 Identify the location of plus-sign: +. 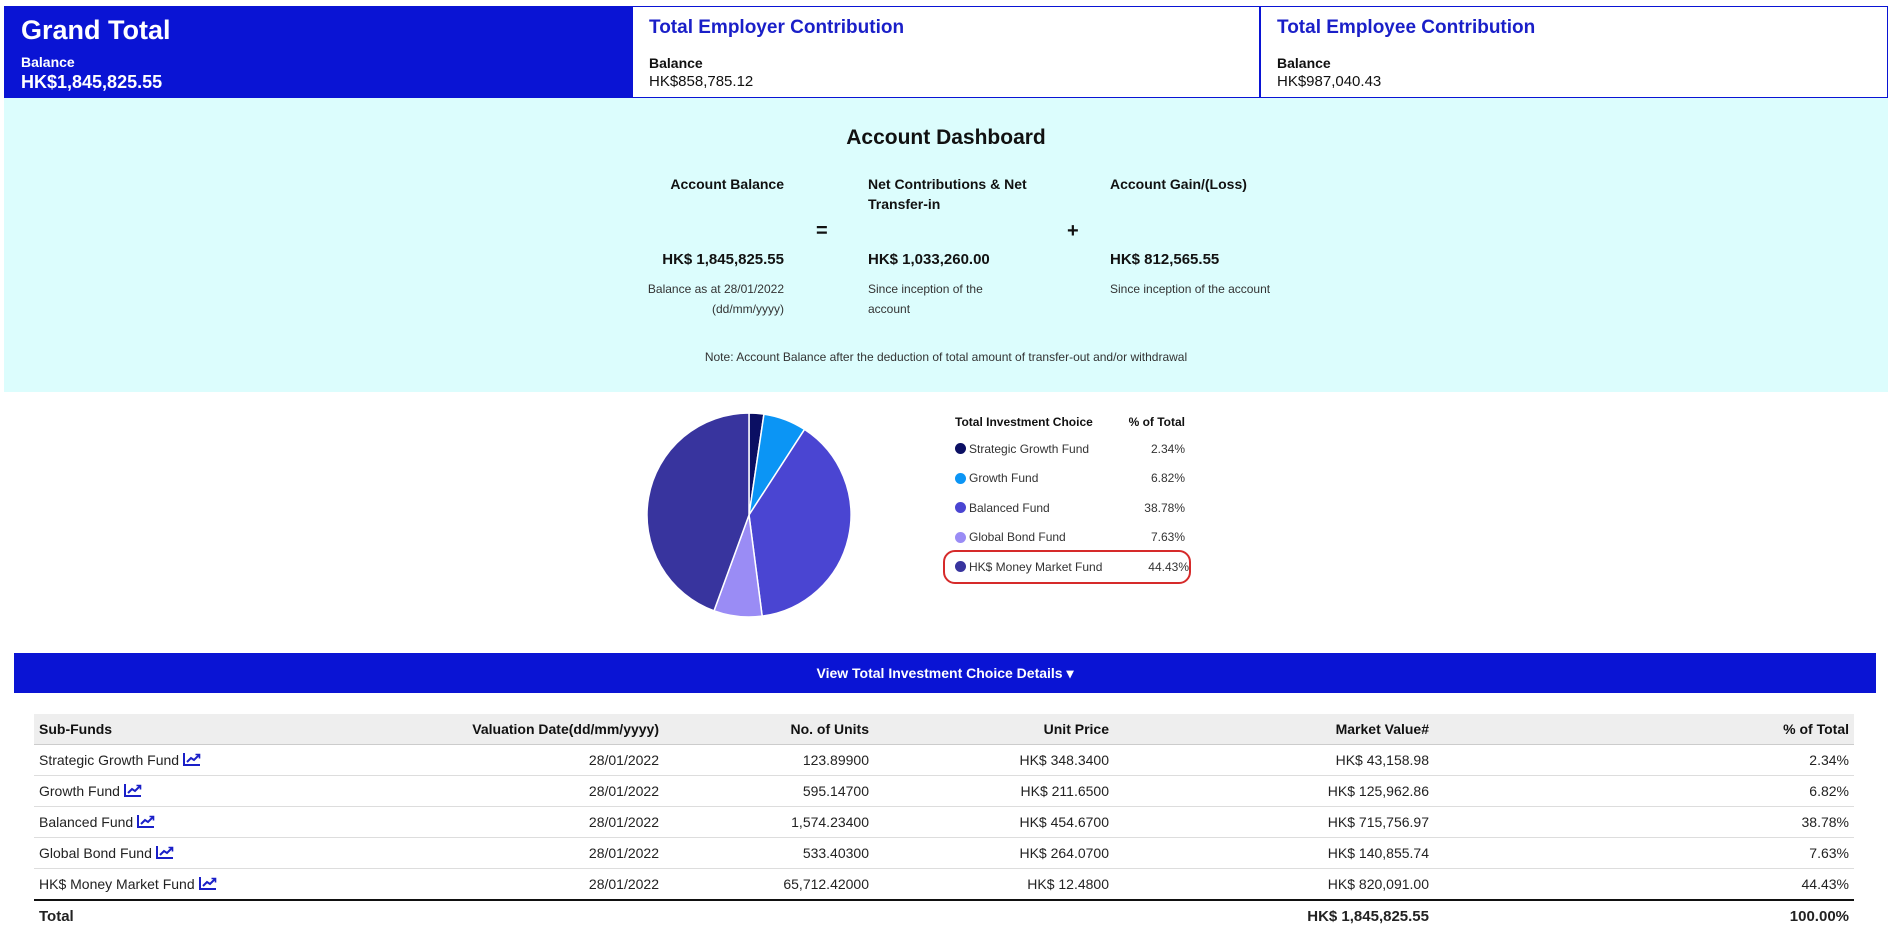
(1073, 231).